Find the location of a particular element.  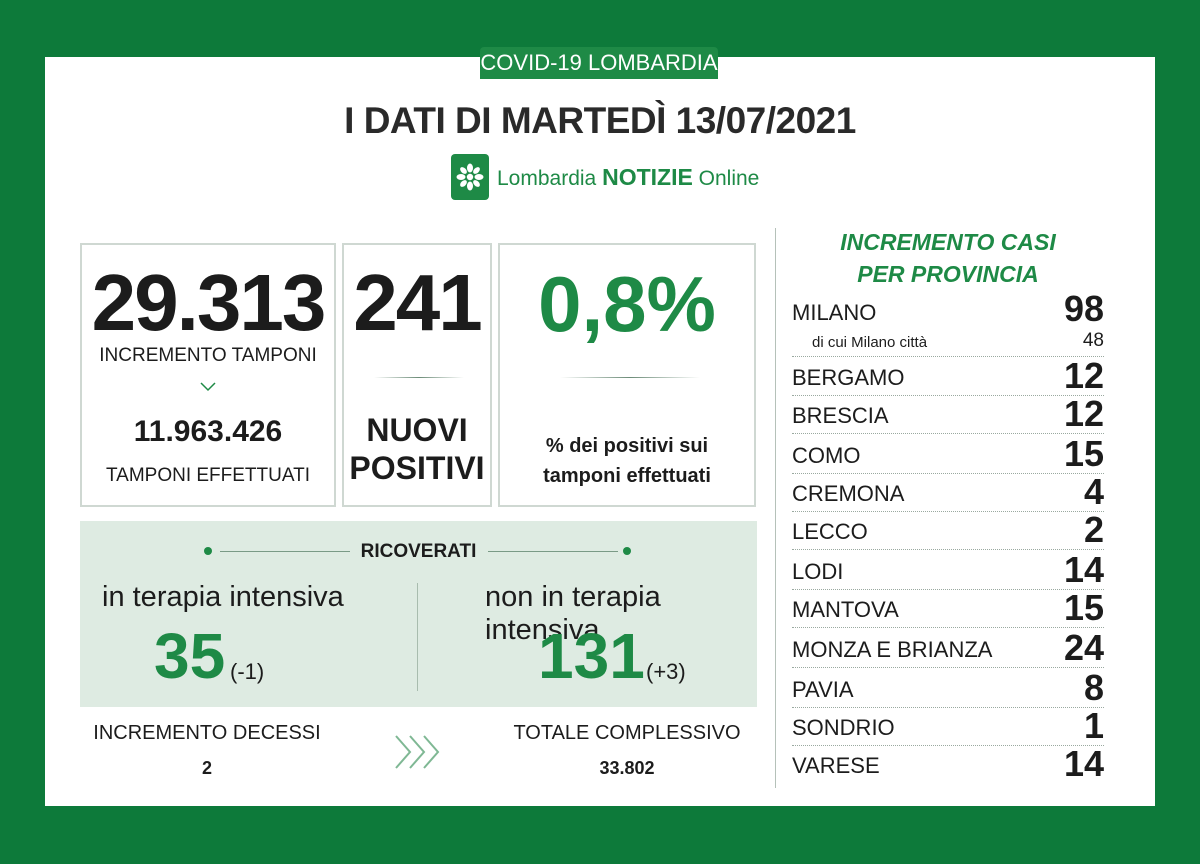

chevron-down-icon is located at coordinates (208, 389).